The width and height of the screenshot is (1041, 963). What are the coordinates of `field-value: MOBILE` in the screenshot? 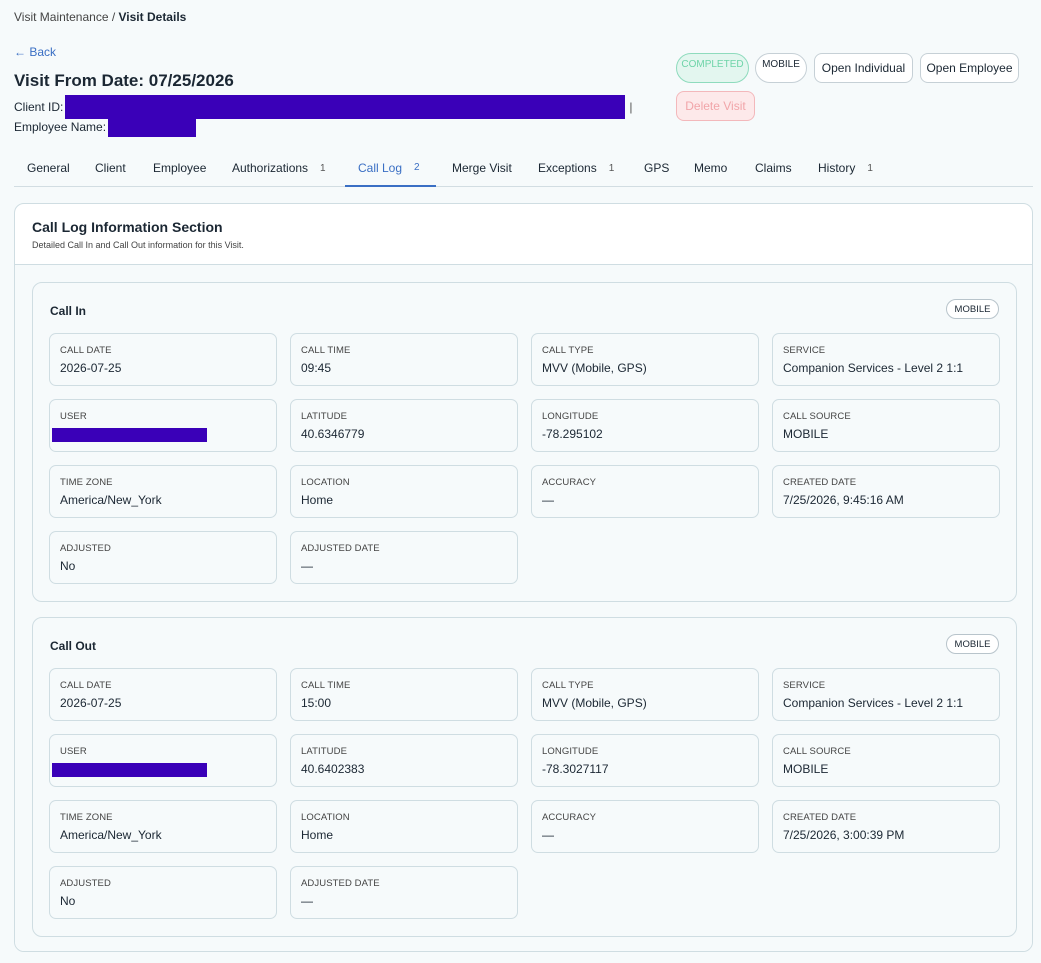 It's located at (806, 434).